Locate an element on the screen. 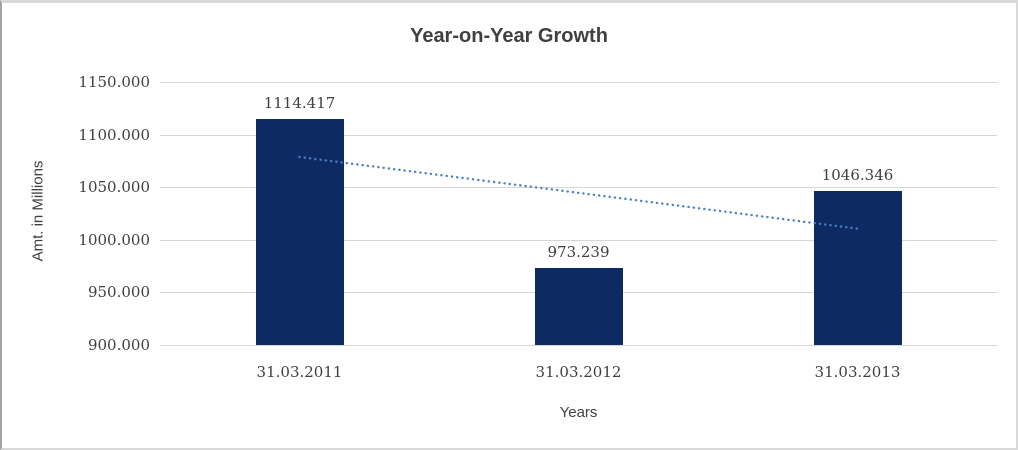 The width and height of the screenshot is (1018, 450). chart-title: Year-on-Year Growth is located at coordinates (509, 36).